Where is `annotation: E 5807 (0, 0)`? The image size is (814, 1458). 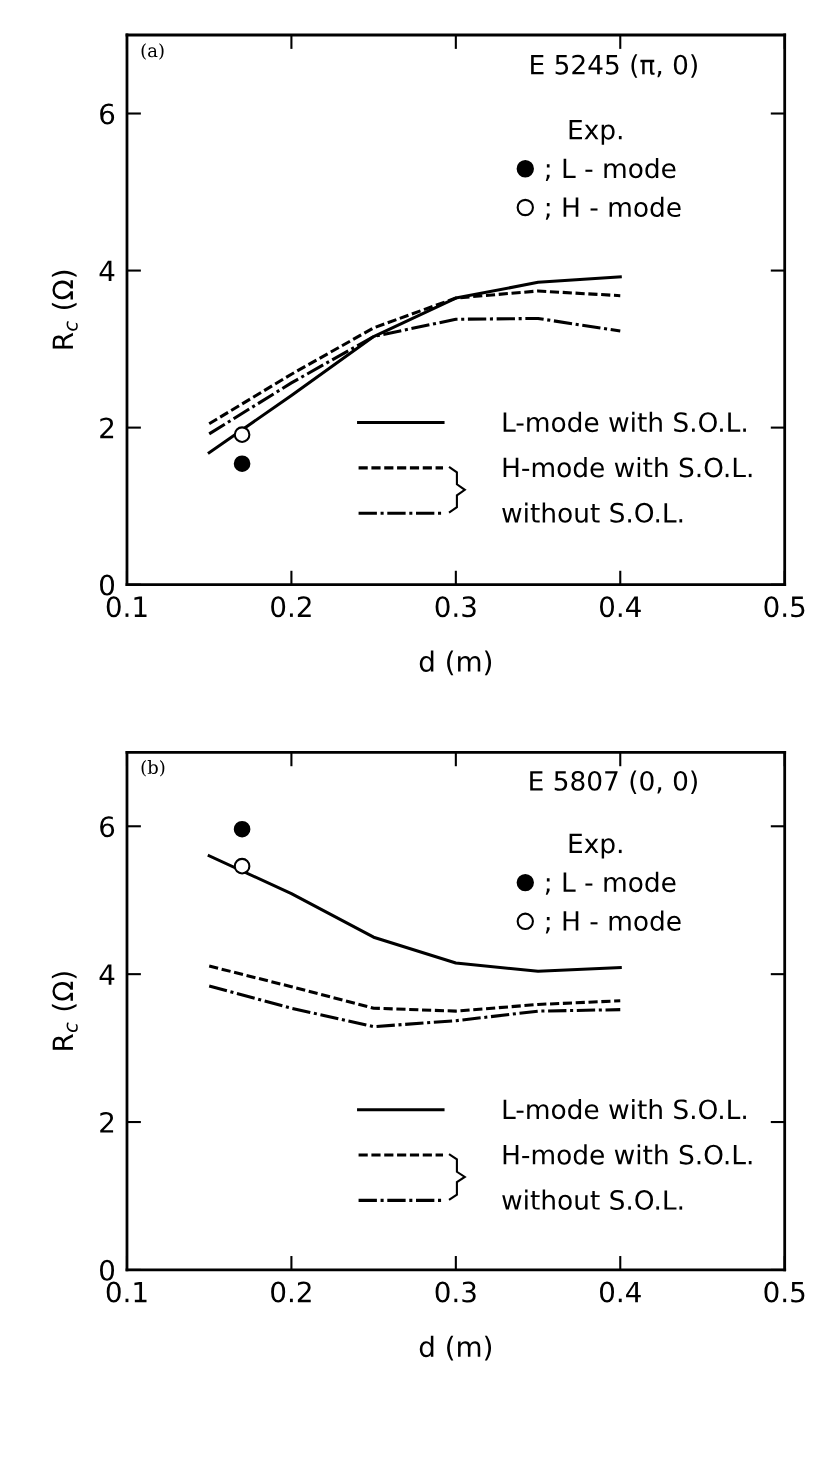 annotation: E 5807 (0, 0) is located at coordinates (613, 782).